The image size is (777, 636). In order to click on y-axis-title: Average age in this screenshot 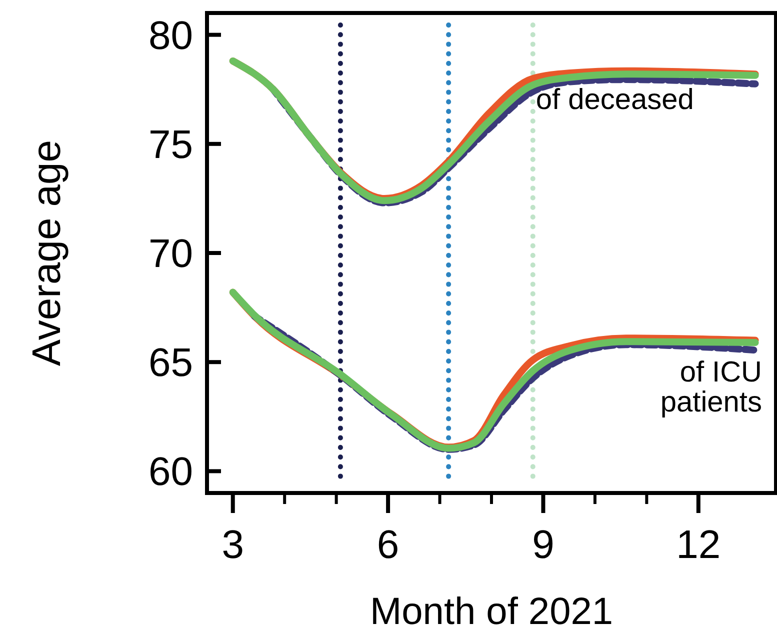, I will do `click(47, 253)`.